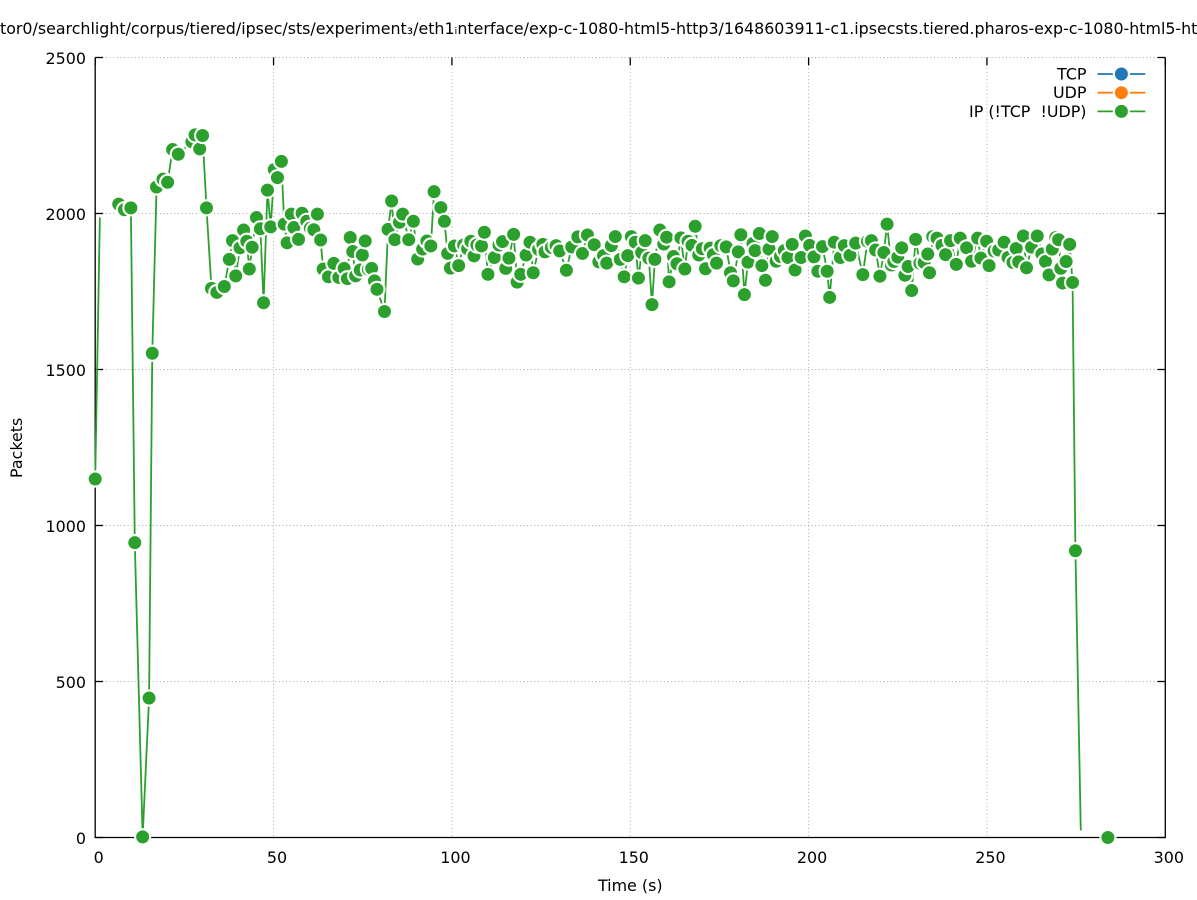  What do you see at coordinates (812, 857) in the screenshot?
I see `x-tick-label: 200` at bounding box center [812, 857].